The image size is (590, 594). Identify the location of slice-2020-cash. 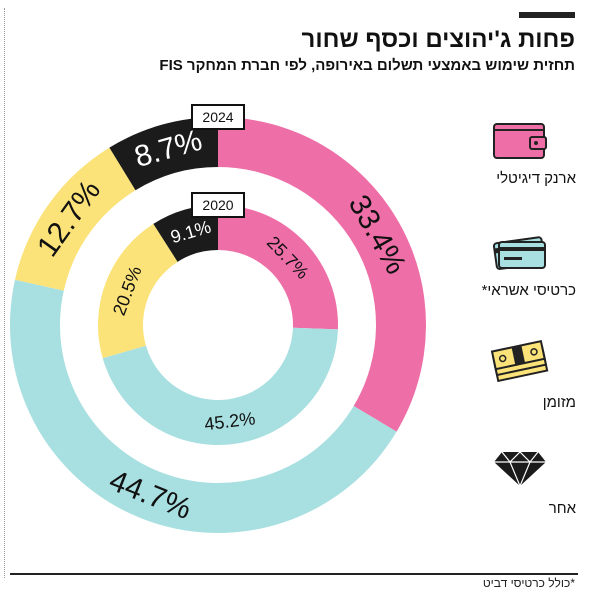
(138, 291).